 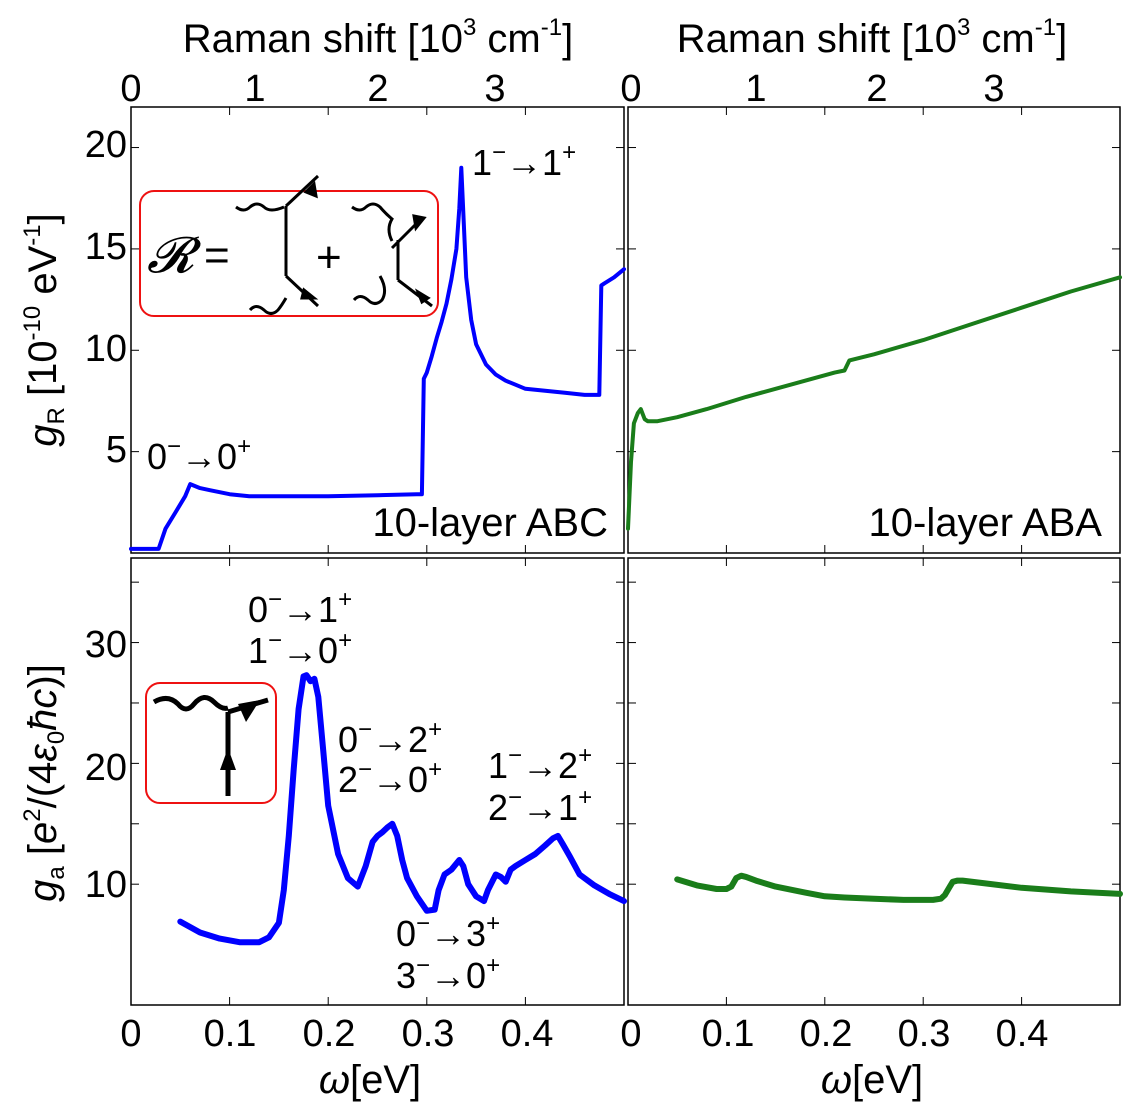 What do you see at coordinates (300, 608) in the screenshot?
I see `annotation-line: 0−→1+` at bounding box center [300, 608].